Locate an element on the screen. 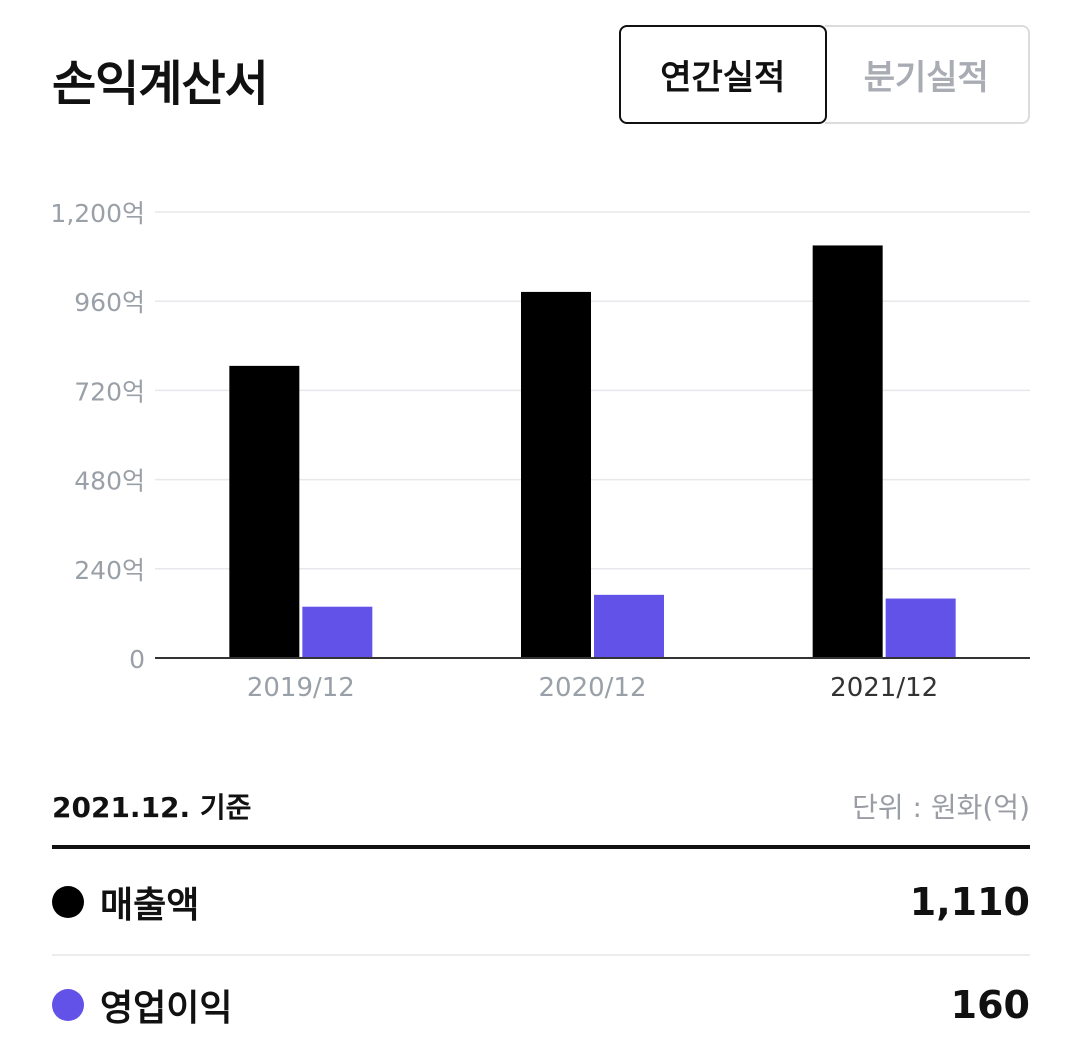  table-top-divider is located at coordinates (541, 847).